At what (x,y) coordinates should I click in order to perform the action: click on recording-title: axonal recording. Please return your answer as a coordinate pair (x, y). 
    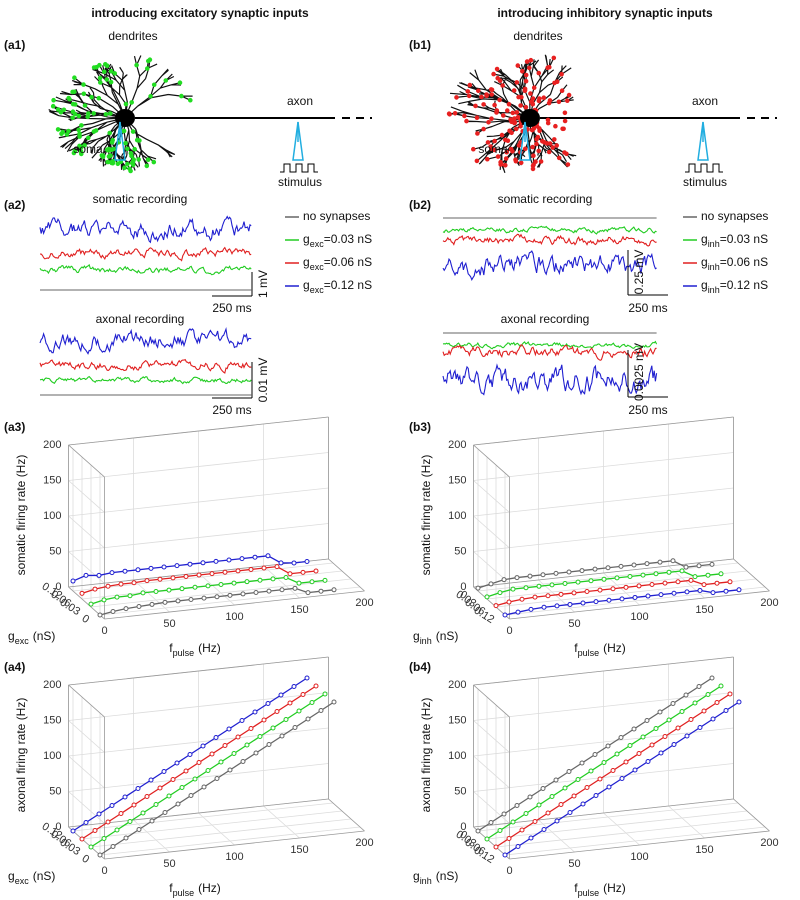
    Looking at the image, I should click on (140, 319).